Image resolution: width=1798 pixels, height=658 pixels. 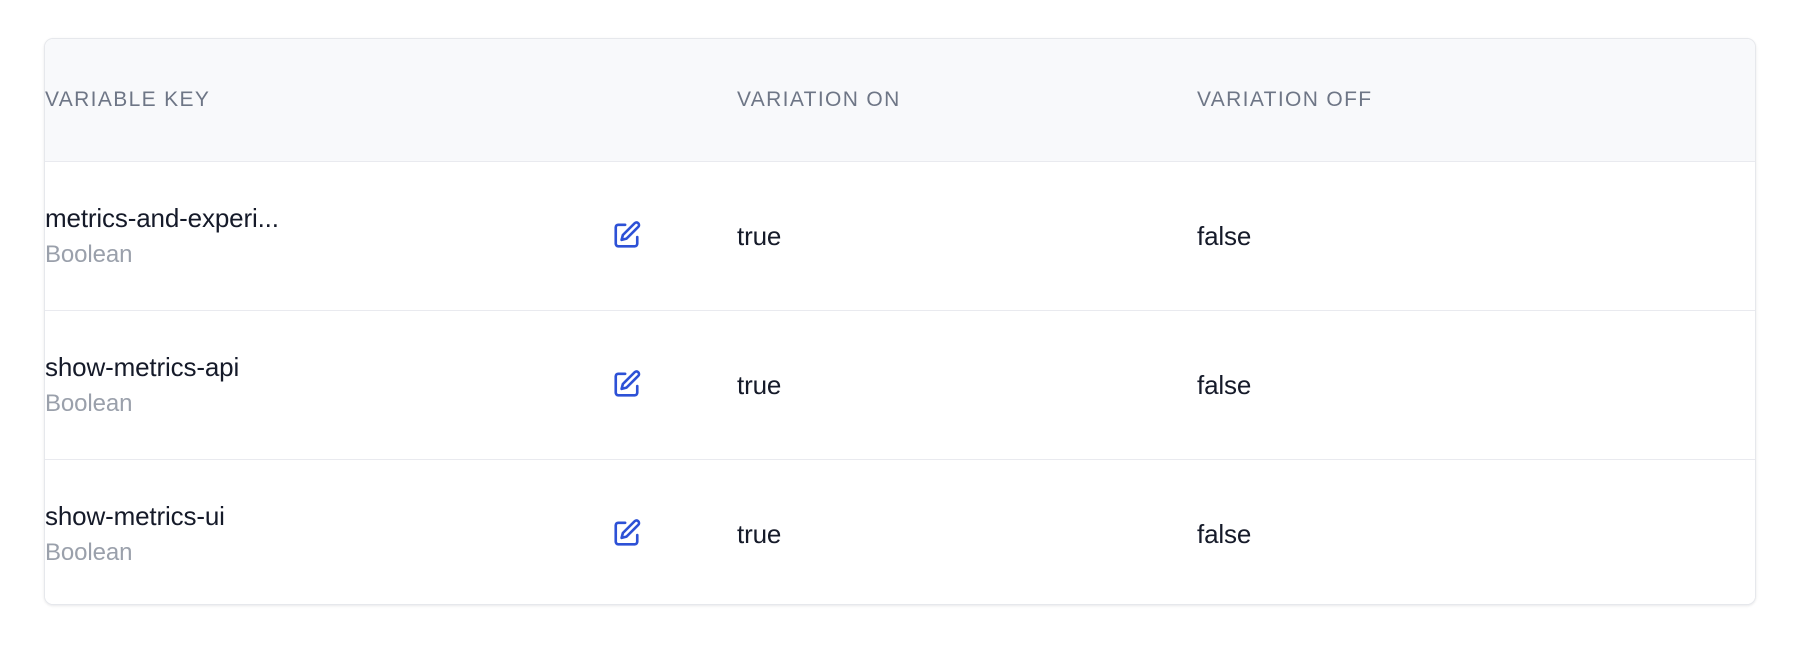 What do you see at coordinates (1476, 100) in the screenshot?
I see `column-header-variation-off: VARIATION OFF` at bounding box center [1476, 100].